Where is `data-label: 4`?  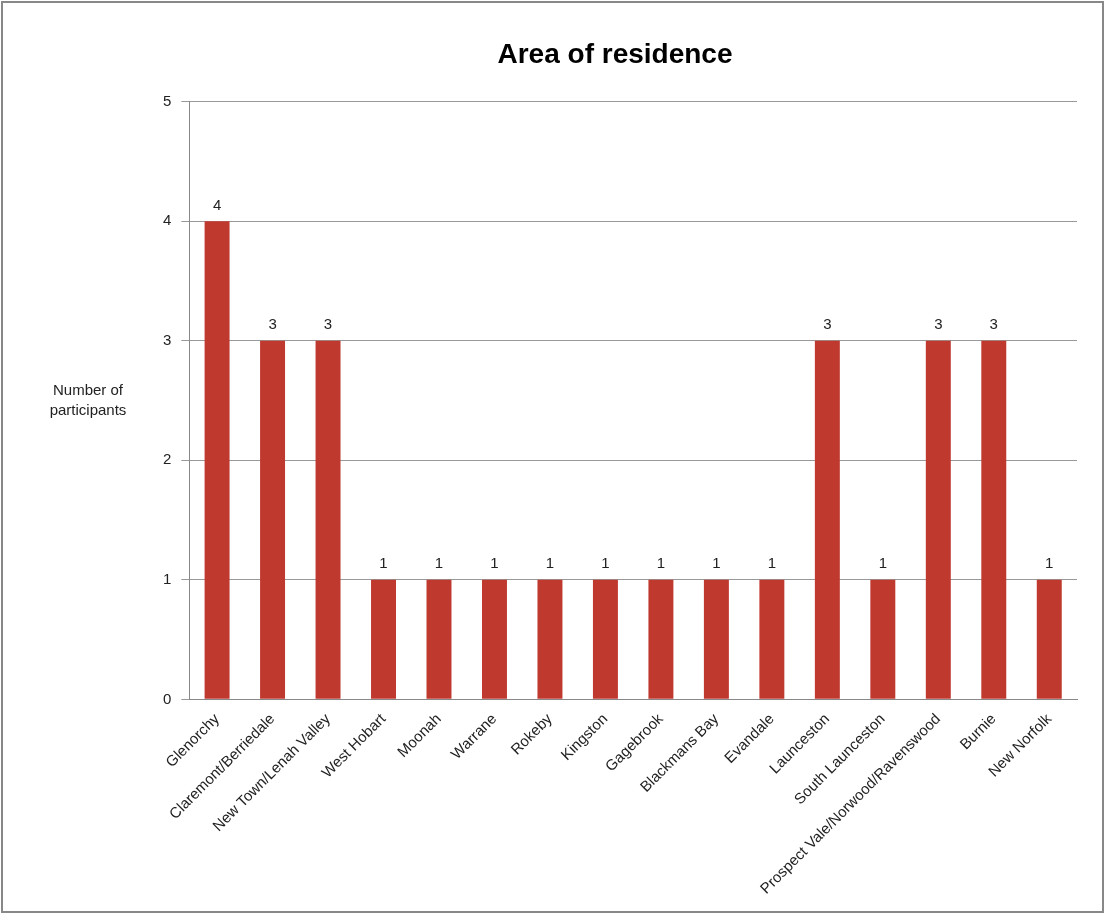
data-label: 4 is located at coordinates (217, 204).